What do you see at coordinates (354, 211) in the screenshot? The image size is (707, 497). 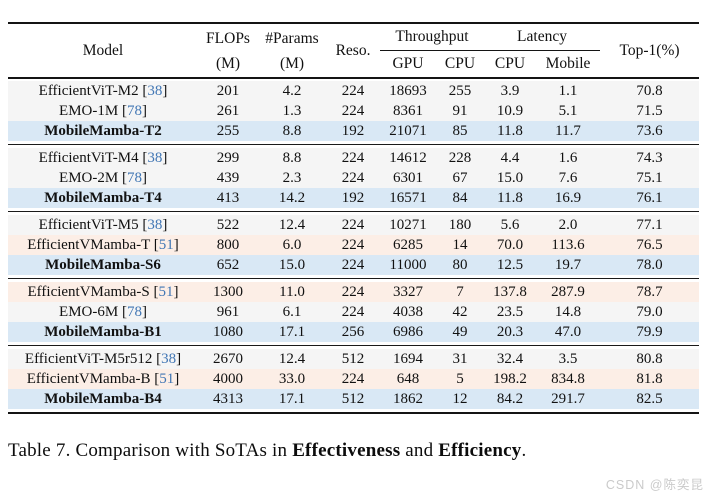 I see `group-separator-line` at bounding box center [354, 211].